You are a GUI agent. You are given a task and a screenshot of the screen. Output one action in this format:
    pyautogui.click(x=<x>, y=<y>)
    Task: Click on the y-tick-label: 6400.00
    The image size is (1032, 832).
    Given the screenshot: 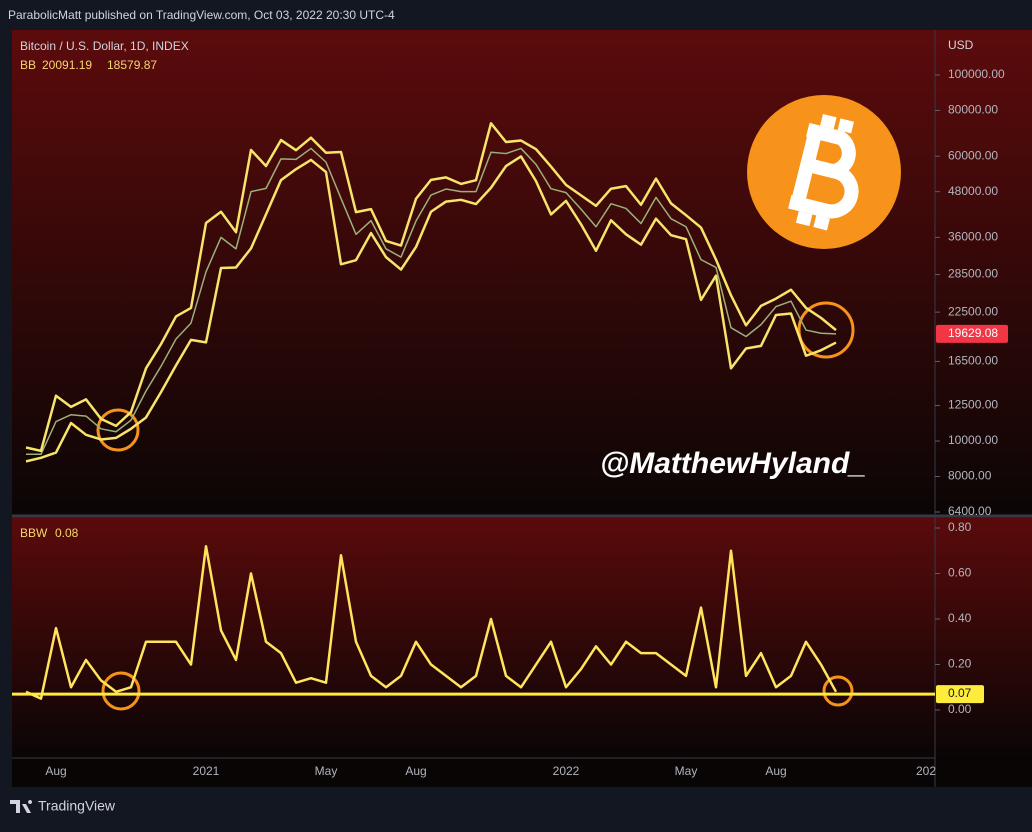 What is the action you would take?
    pyautogui.click(x=970, y=511)
    